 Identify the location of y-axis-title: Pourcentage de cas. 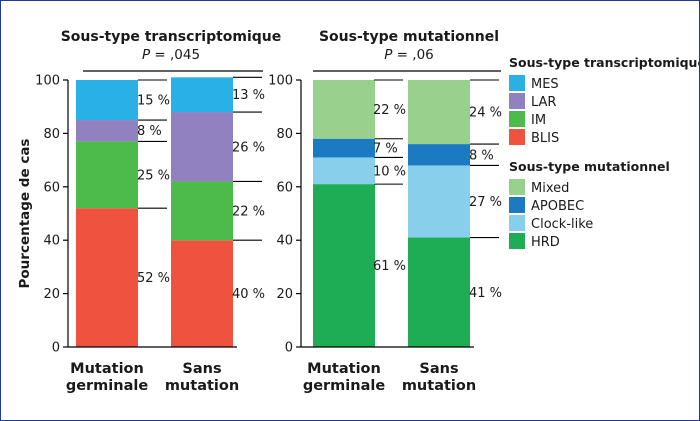
(25, 214).